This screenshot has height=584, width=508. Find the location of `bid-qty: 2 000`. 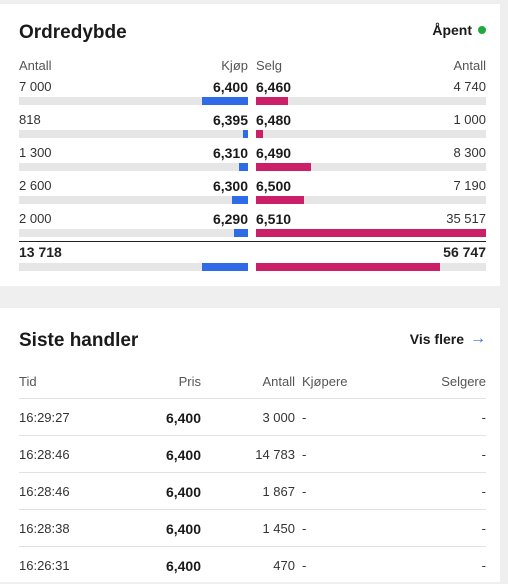

bid-qty: 2 000 is located at coordinates (35, 218).